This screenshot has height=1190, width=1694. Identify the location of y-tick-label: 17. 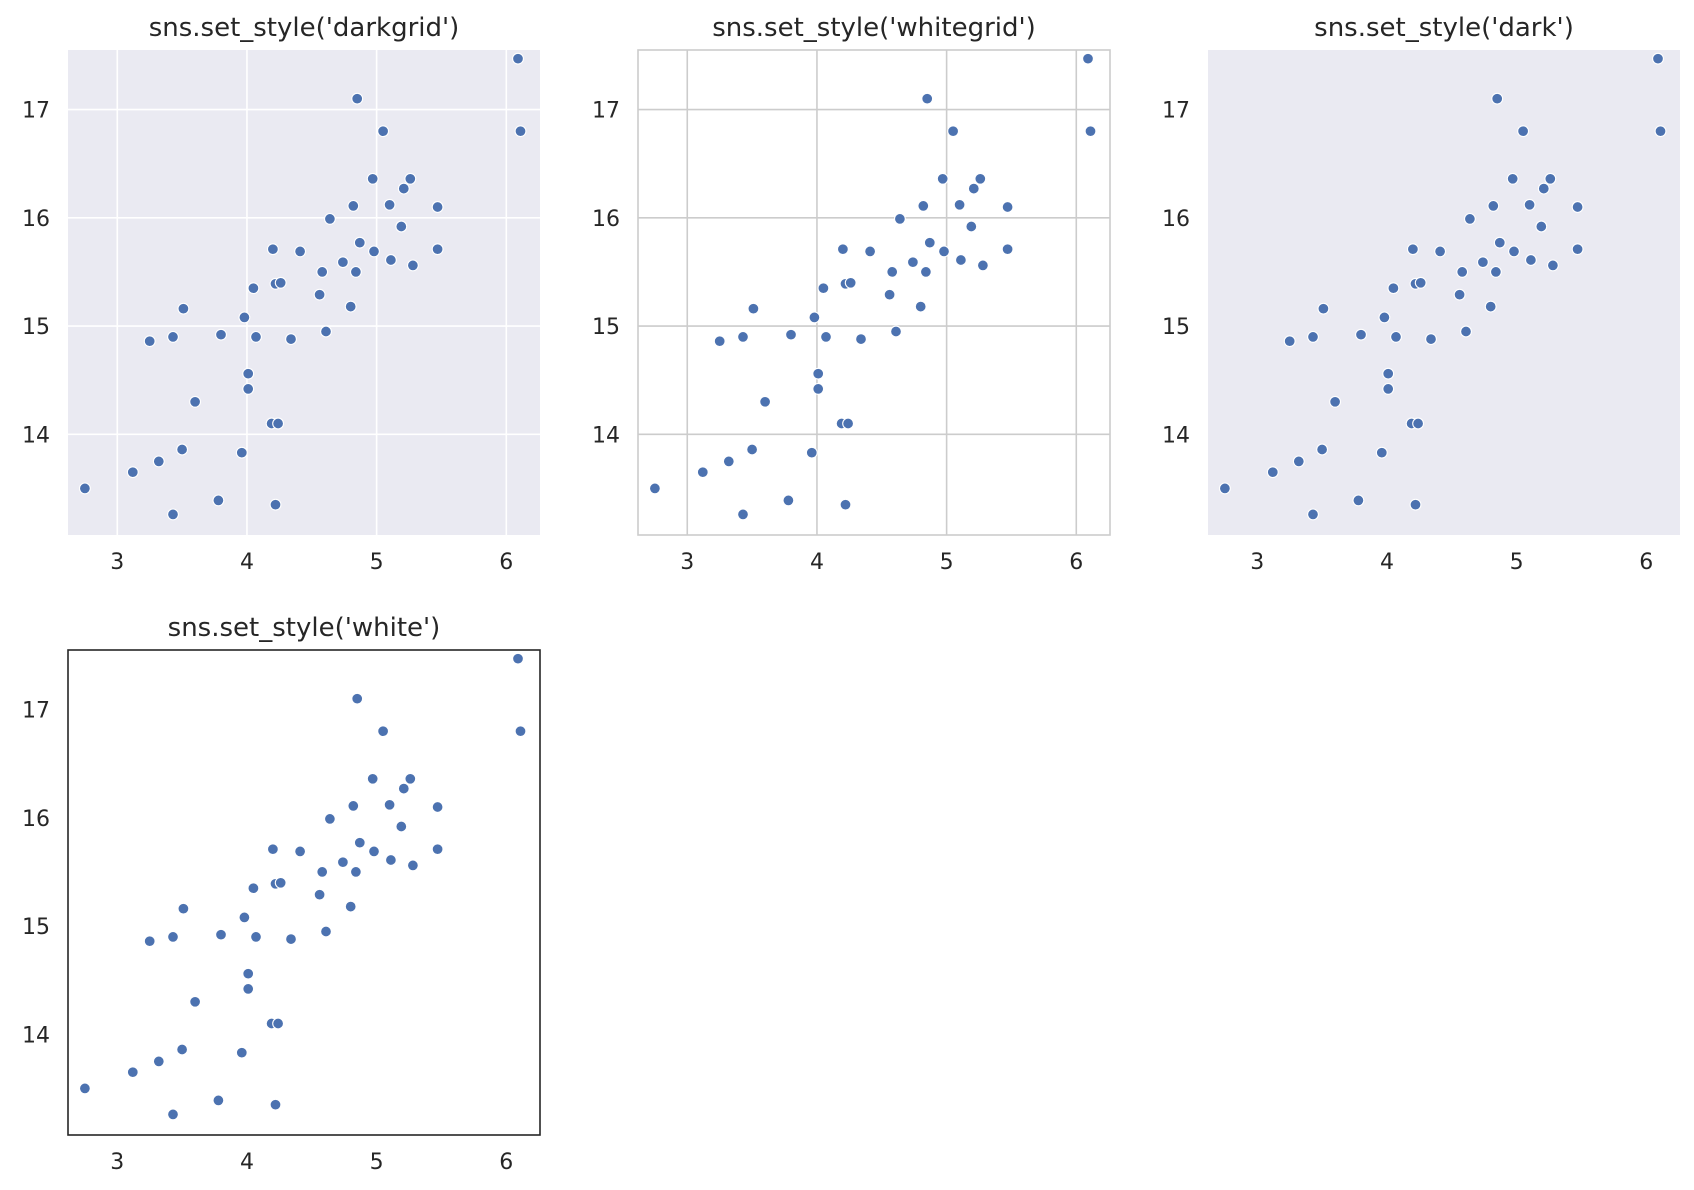
(36, 111).